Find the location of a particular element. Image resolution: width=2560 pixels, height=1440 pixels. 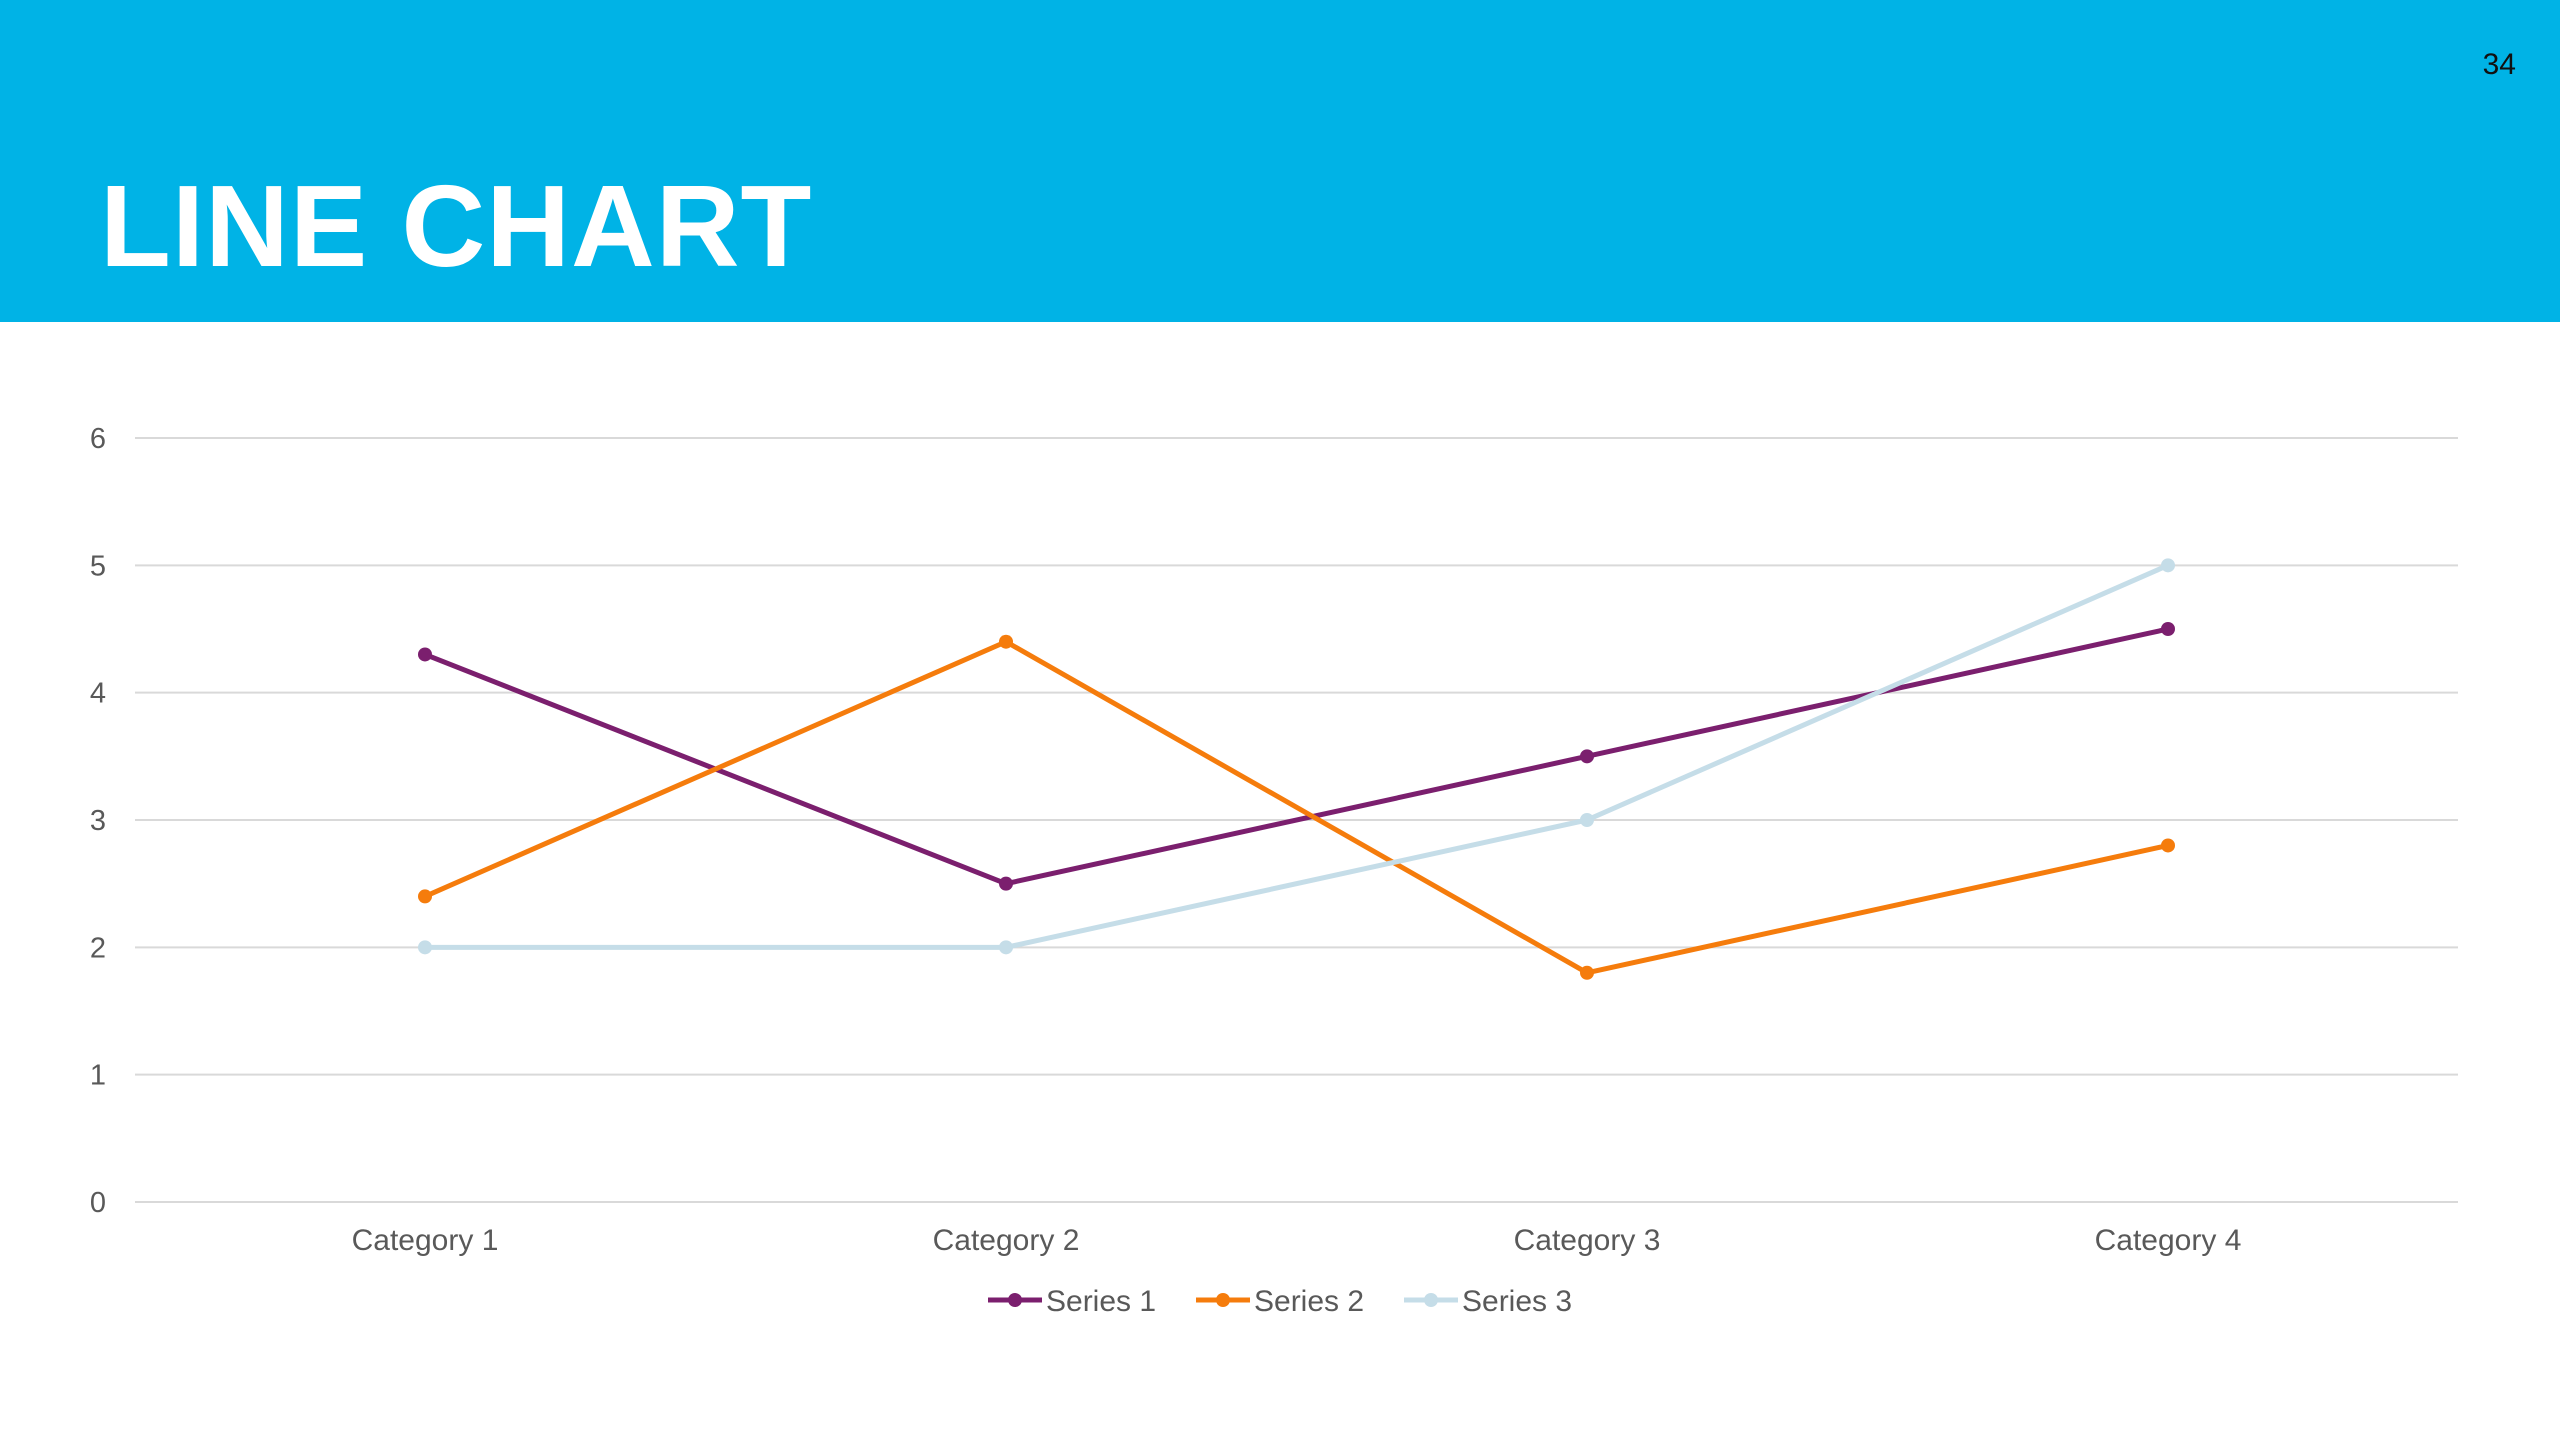

legend-item: Series 1 is located at coordinates (1072, 1301).